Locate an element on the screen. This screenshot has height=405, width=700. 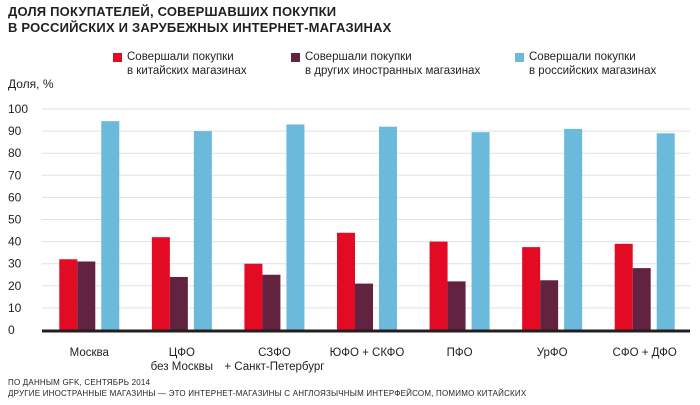
y-tick-label: 40 is located at coordinates (15, 242).